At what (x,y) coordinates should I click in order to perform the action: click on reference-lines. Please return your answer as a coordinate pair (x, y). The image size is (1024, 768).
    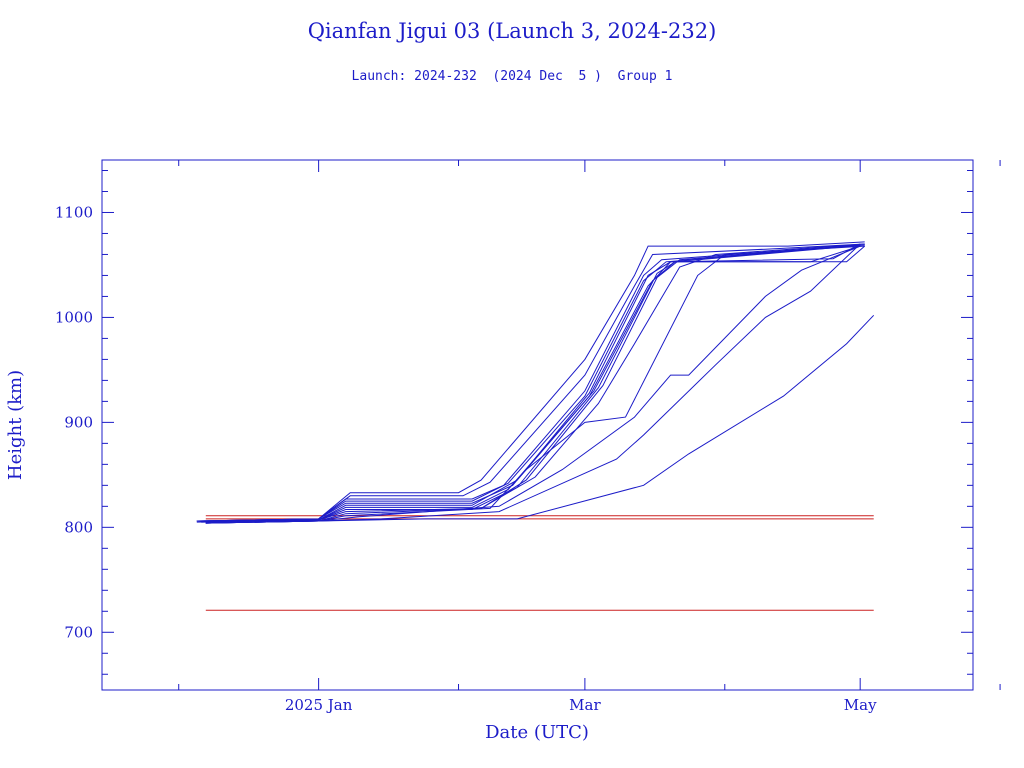
    Looking at the image, I should click on (539, 563).